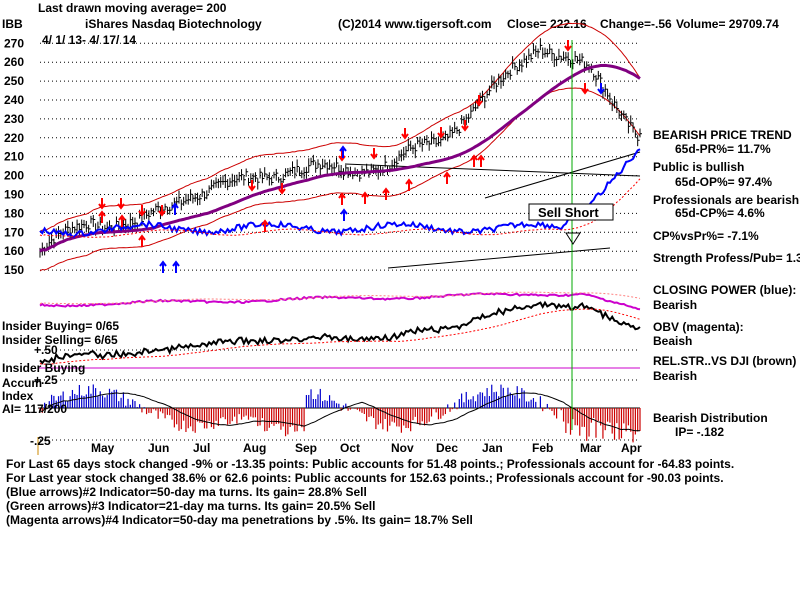  Describe the element at coordinates (573, 238) in the screenshot. I see `sell-short-arrow` at that location.